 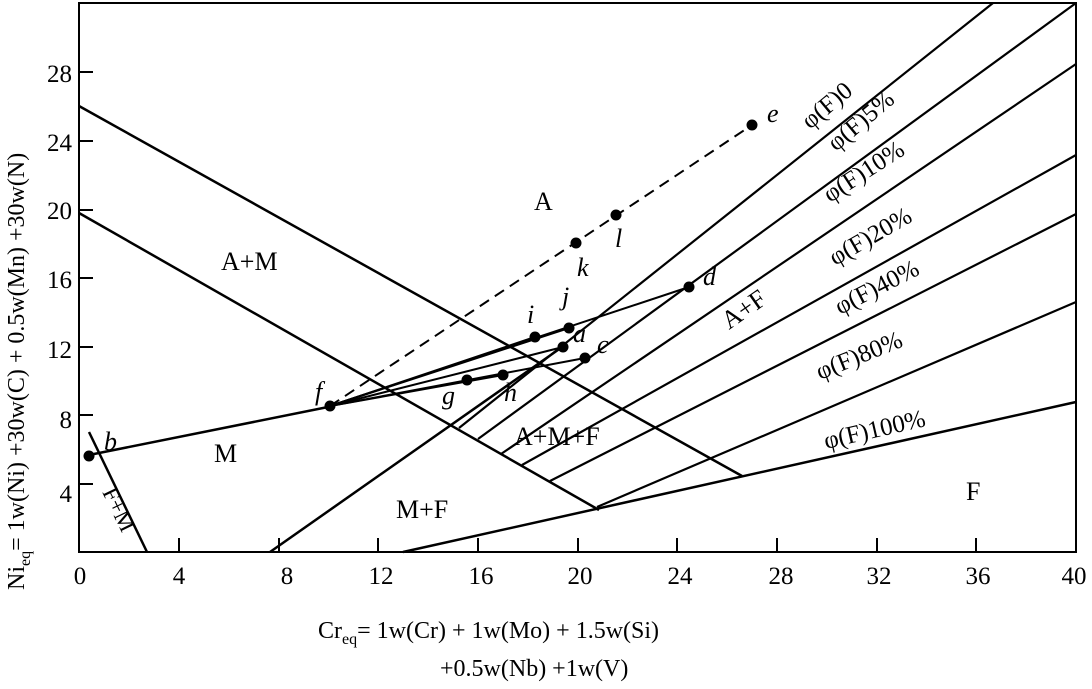 I want to click on x-tick-label: 20, so click(x=580, y=576).